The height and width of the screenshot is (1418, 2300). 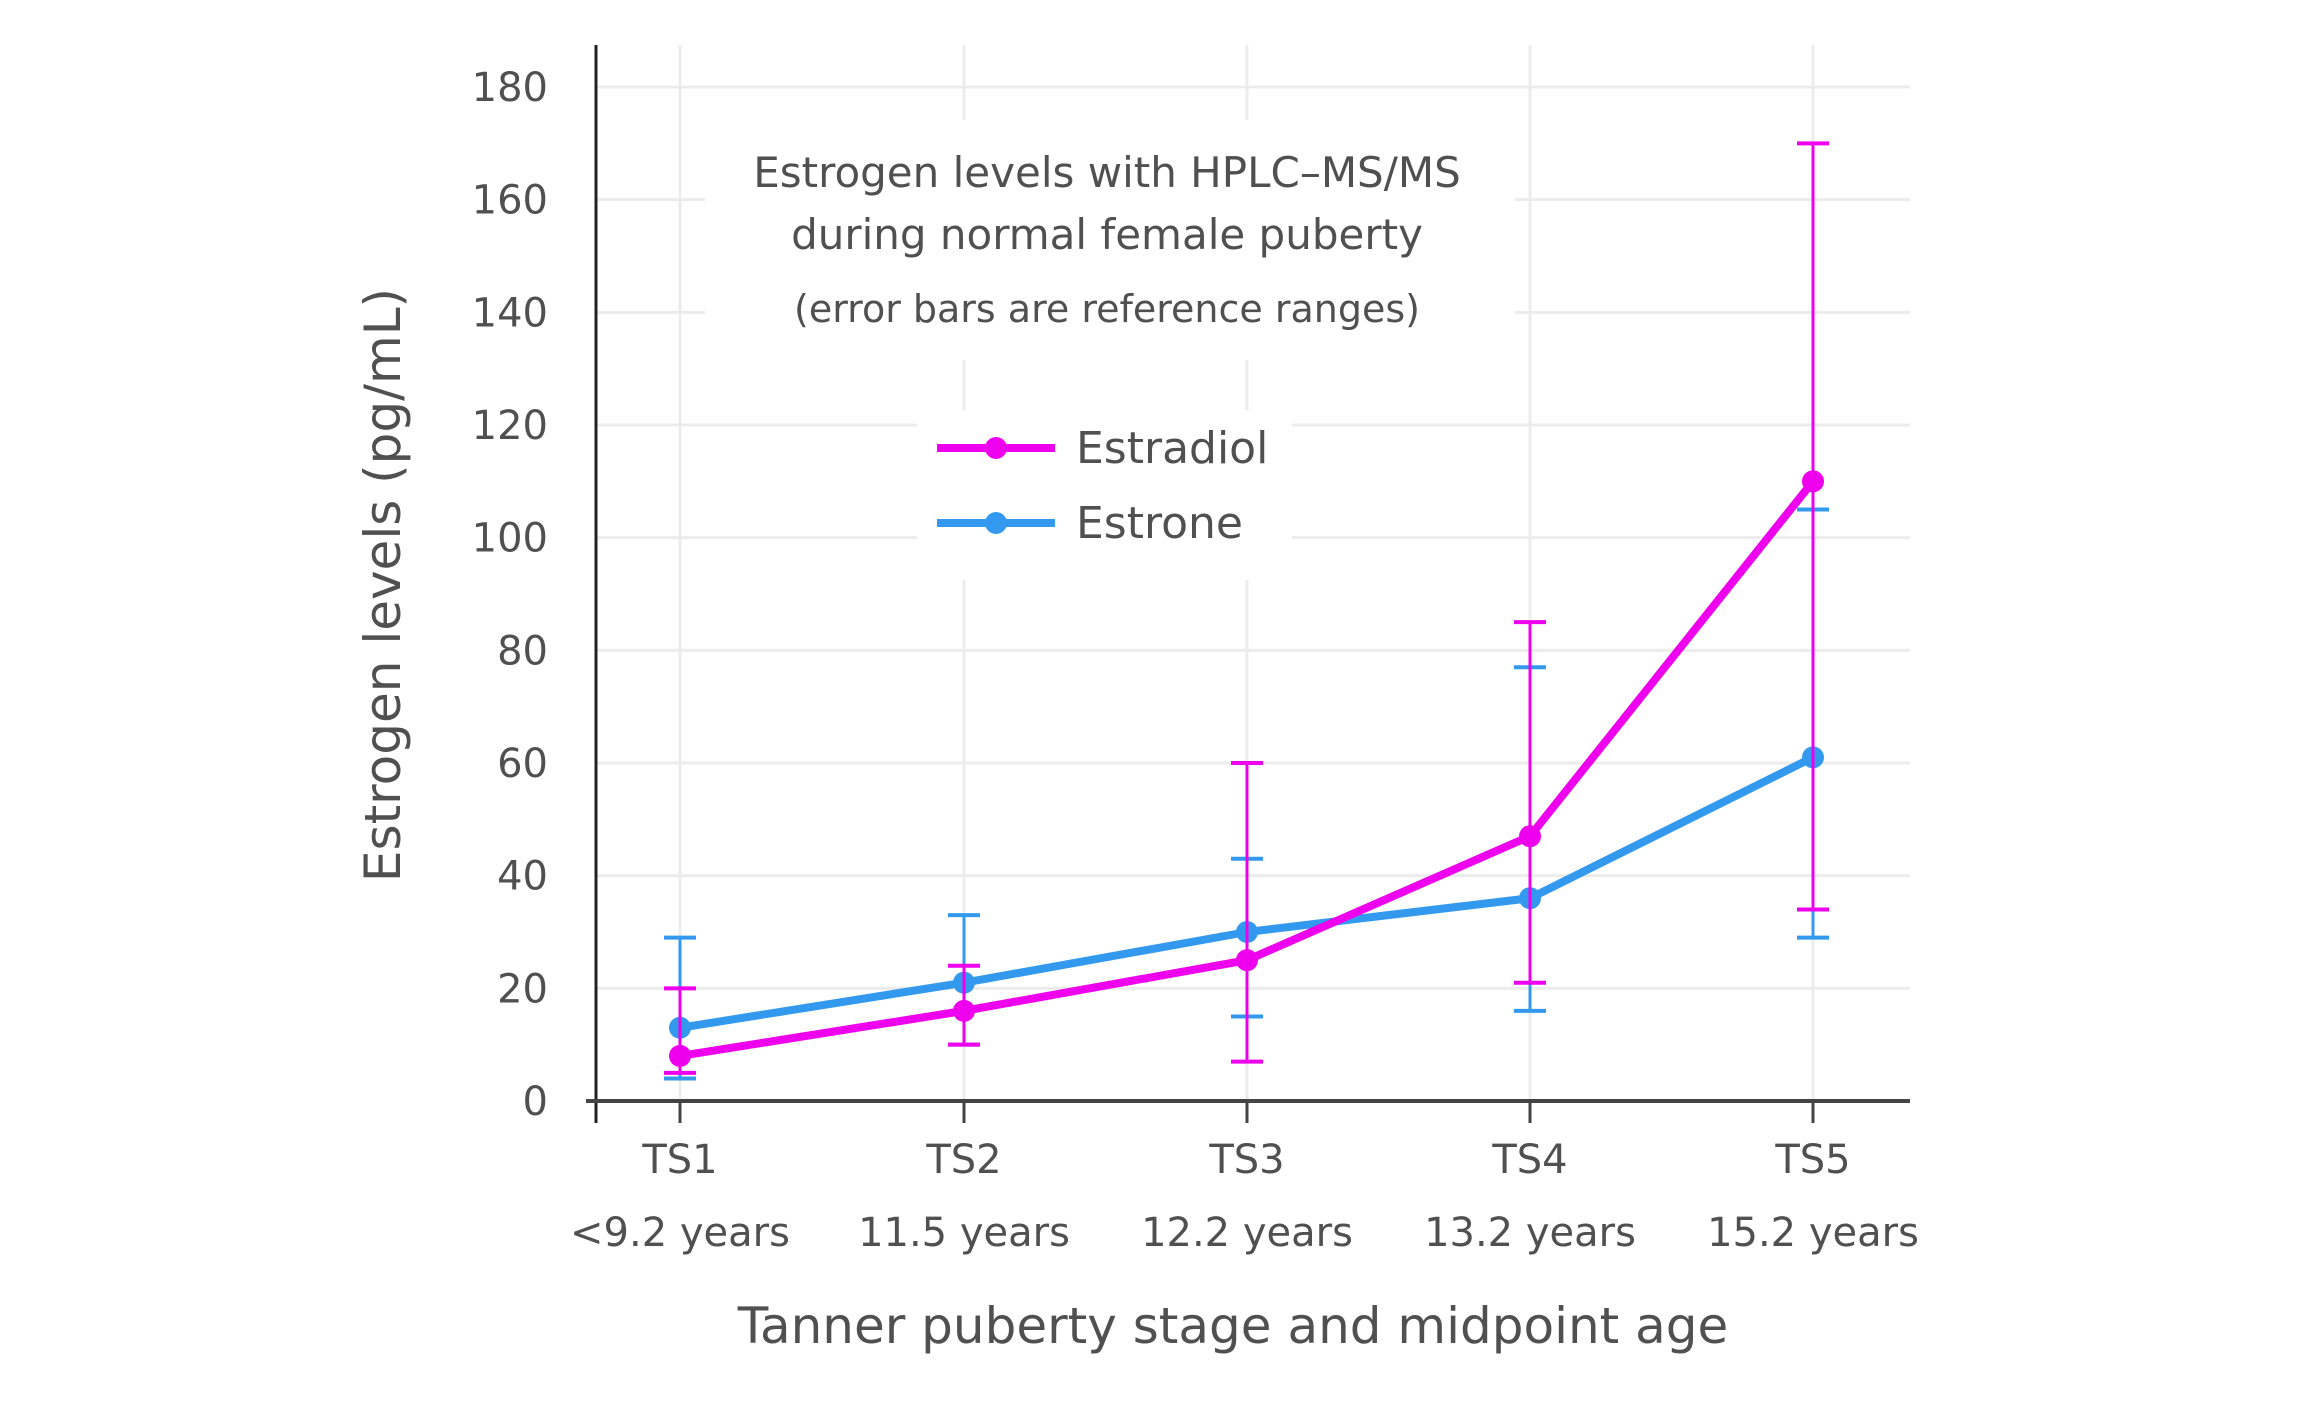 I want to click on legend-item-estradiol: Estradiol, so click(x=1102, y=448).